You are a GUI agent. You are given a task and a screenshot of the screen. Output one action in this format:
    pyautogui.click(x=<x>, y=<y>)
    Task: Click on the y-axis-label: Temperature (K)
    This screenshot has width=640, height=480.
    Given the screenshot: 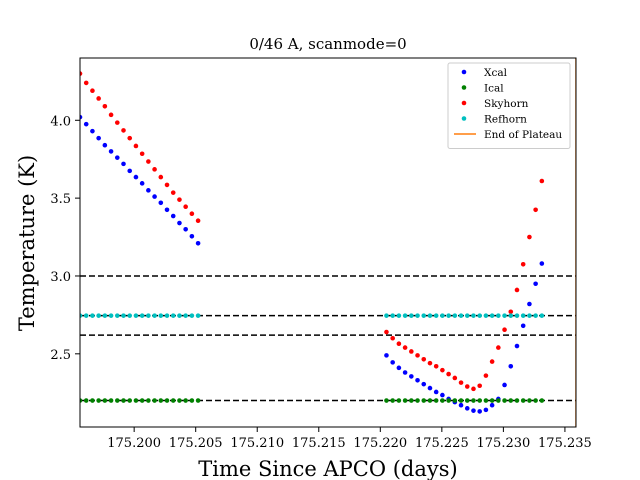 What is the action you would take?
    pyautogui.click(x=27, y=243)
    